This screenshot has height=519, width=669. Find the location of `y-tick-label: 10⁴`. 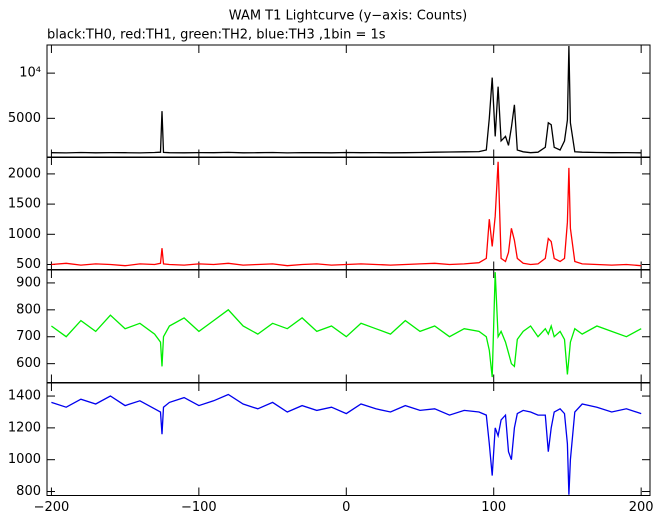

y-tick-label: 10⁴ is located at coordinates (30, 73).